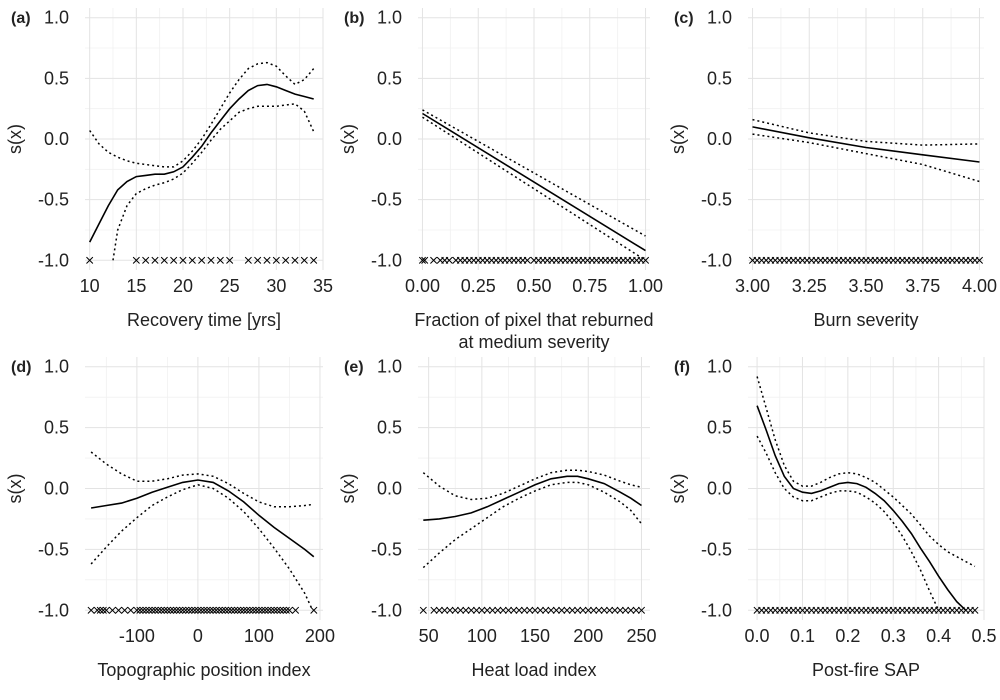  I want to click on panel-tag: (a), so click(21, 18).